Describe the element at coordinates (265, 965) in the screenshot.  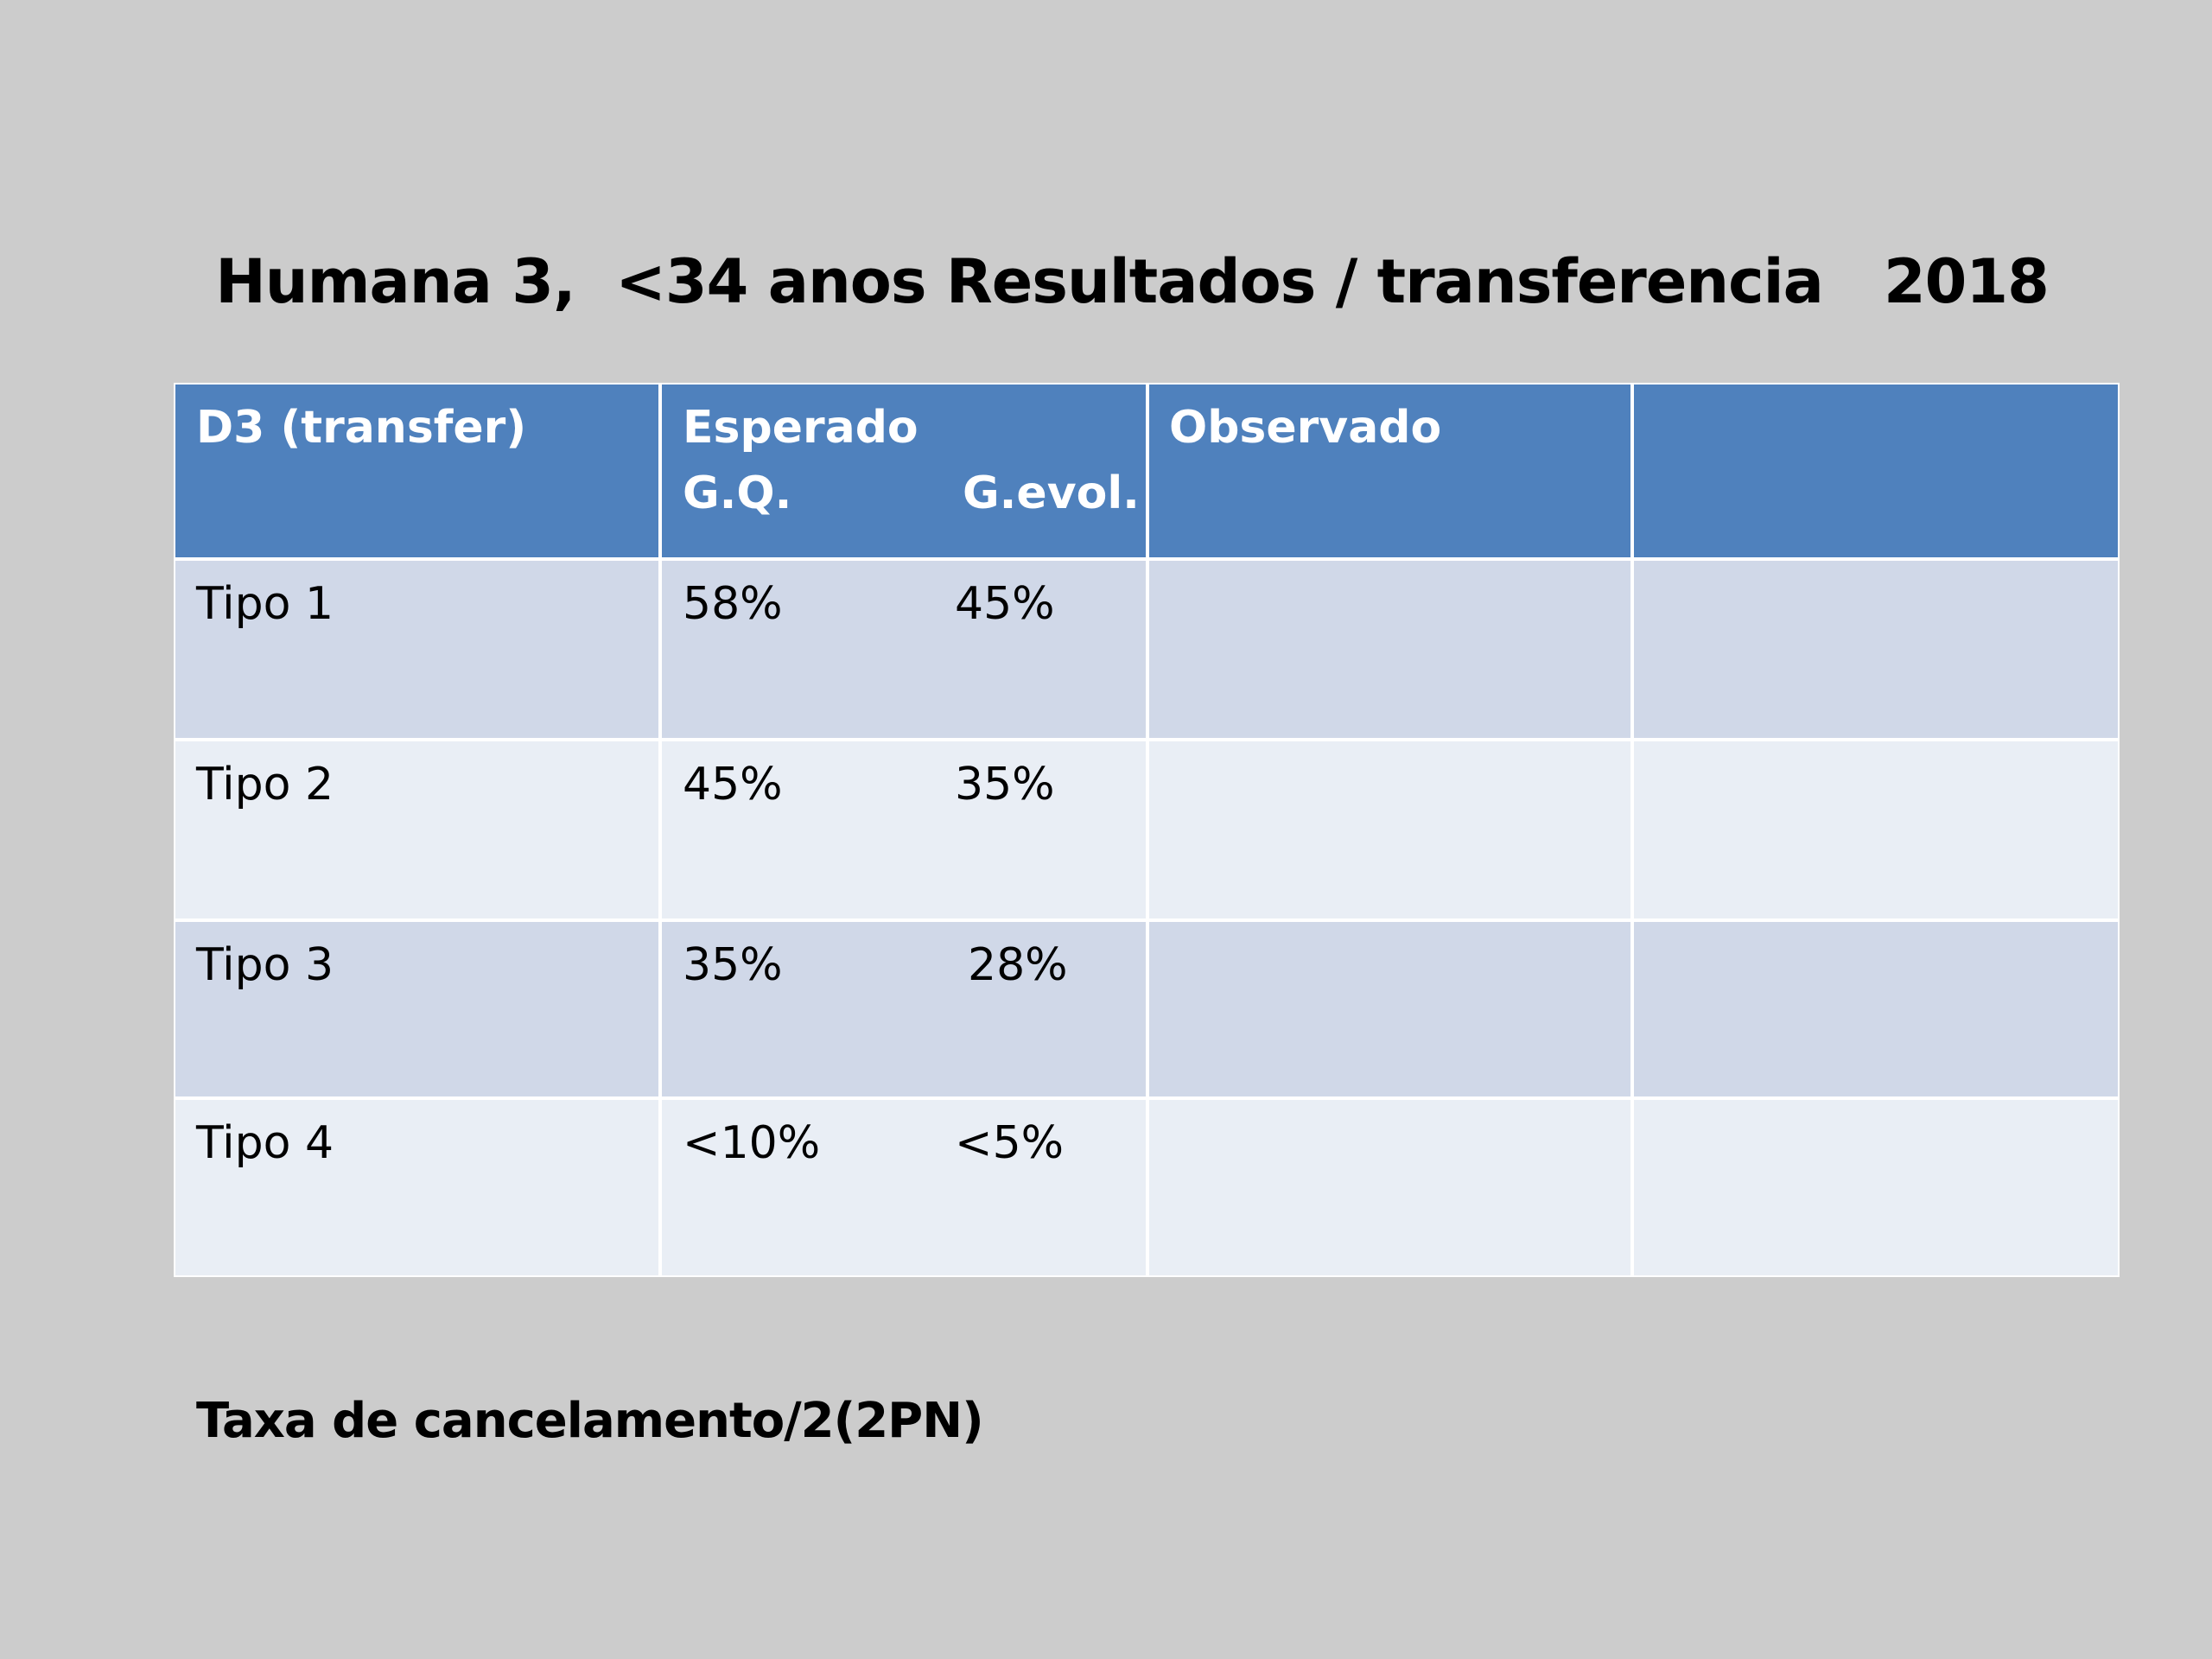
I see `row-label: Tipo 3` at that location.